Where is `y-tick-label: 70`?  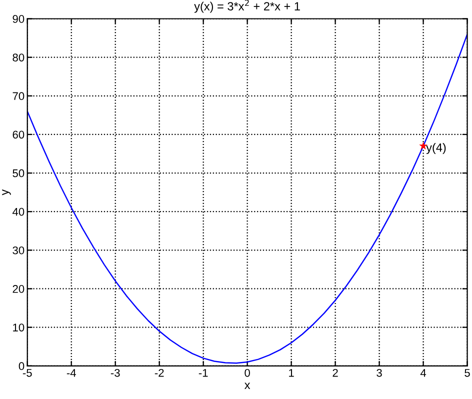 y-tick-label: 70 is located at coordinates (18, 96).